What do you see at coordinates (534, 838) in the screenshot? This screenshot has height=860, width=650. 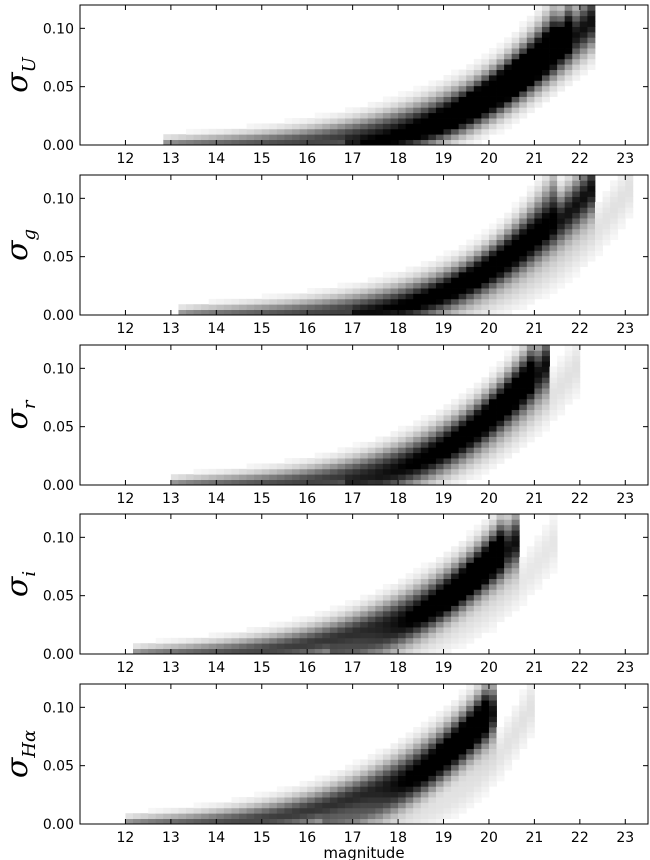 I see `x-tick-label: 21` at bounding box center [534, 838].